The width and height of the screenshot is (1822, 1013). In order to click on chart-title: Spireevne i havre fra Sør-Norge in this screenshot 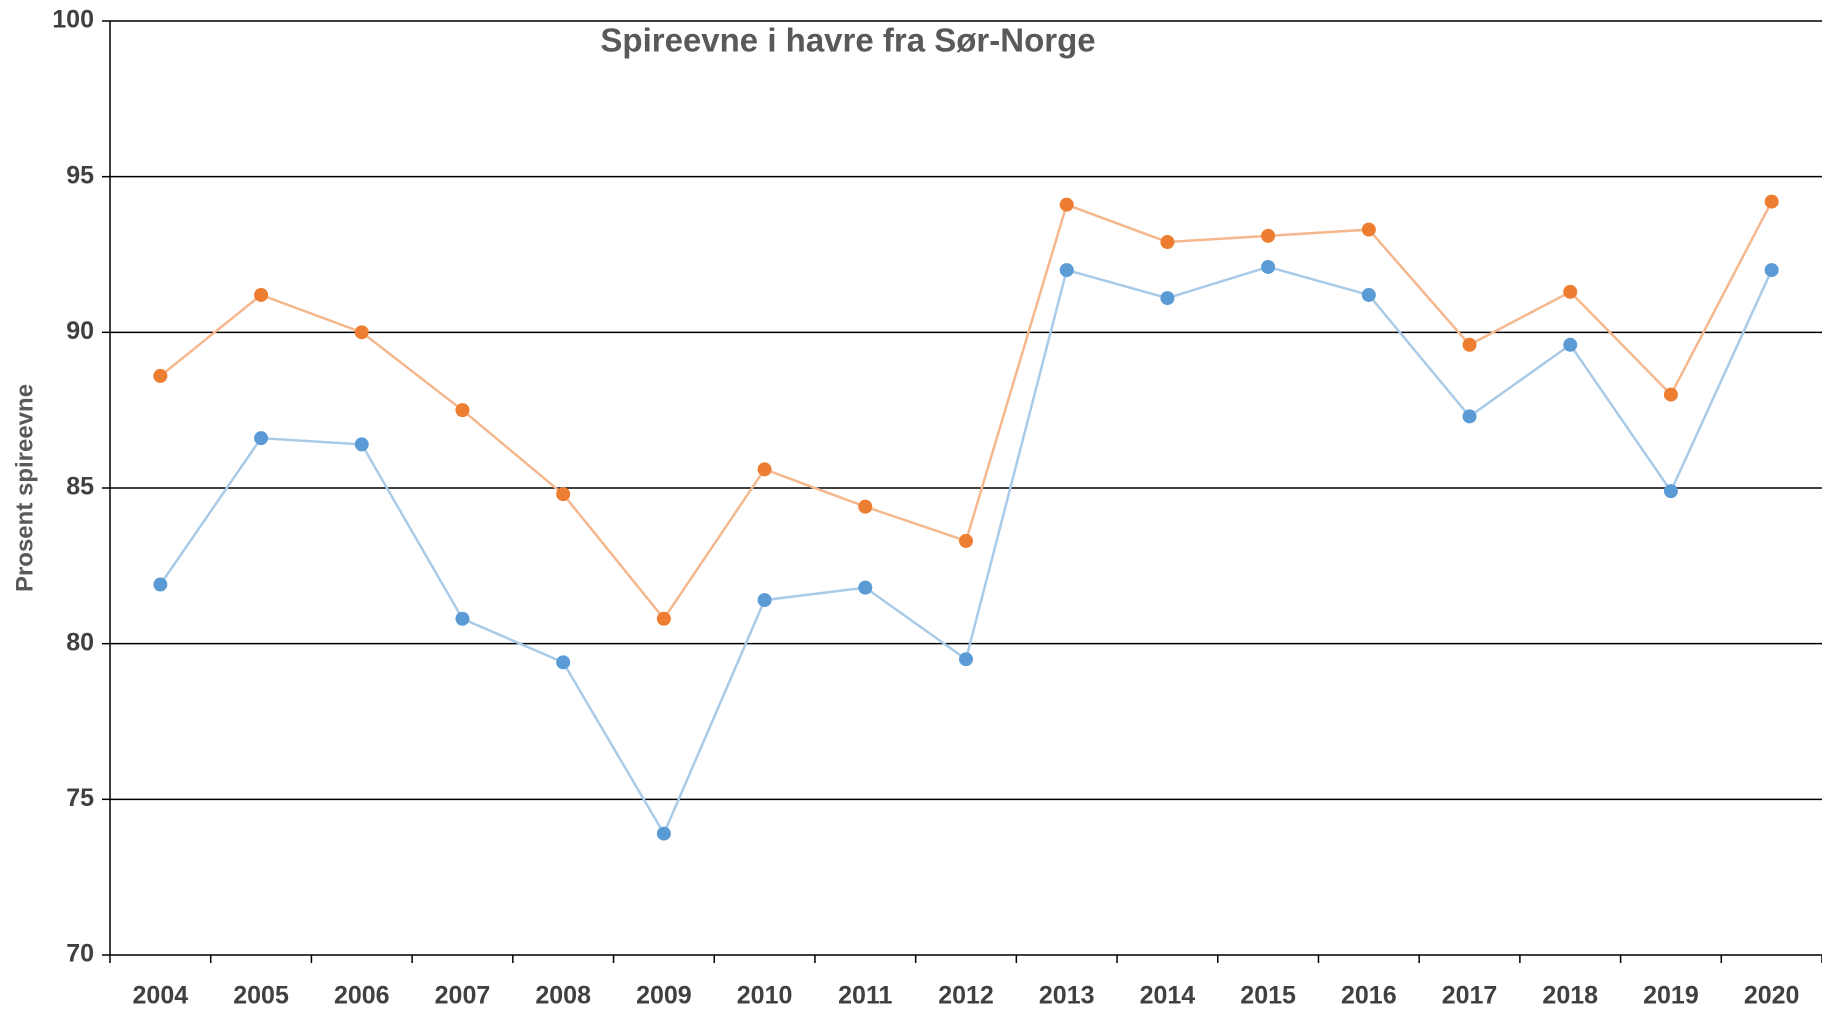, I will do `click(847, 40)`.